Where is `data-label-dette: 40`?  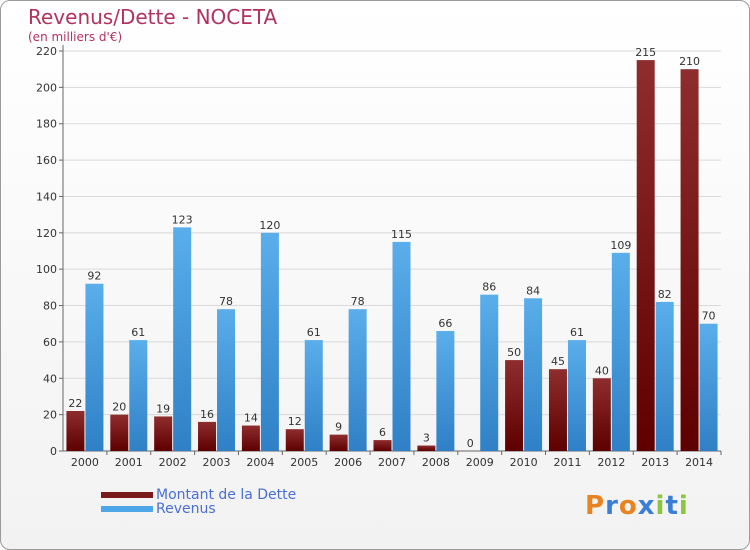 data-label-dette: 40 is located at coordinates (602, 370).